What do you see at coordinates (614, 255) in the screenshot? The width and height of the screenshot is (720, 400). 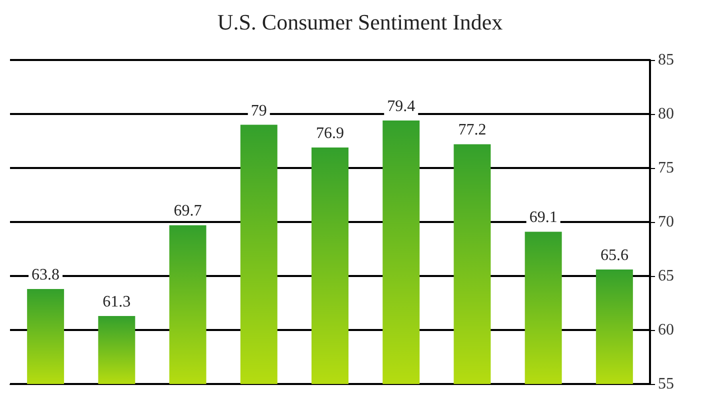 I see `data-label: 65.6` at bounding box center [614, 255].